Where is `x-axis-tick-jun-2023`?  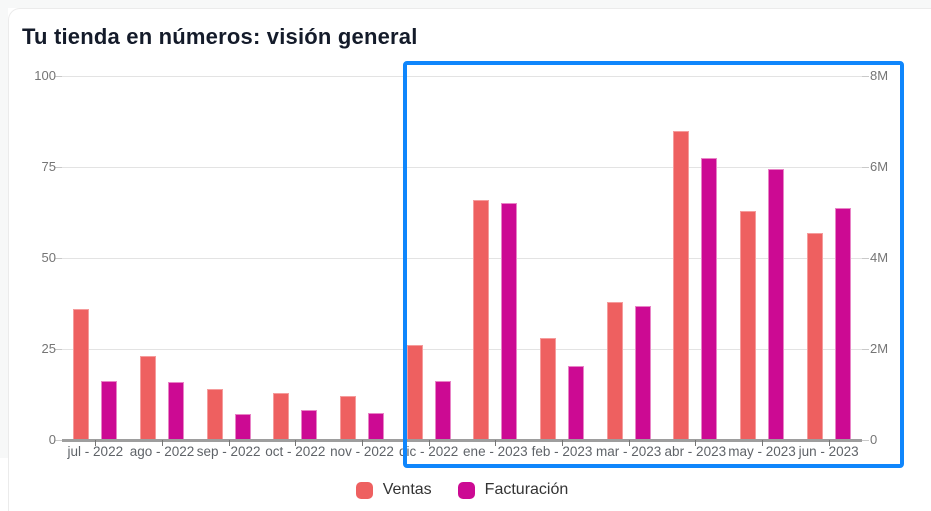 x-axis-tick-jun-2023 is located at coordinates (829, 443).